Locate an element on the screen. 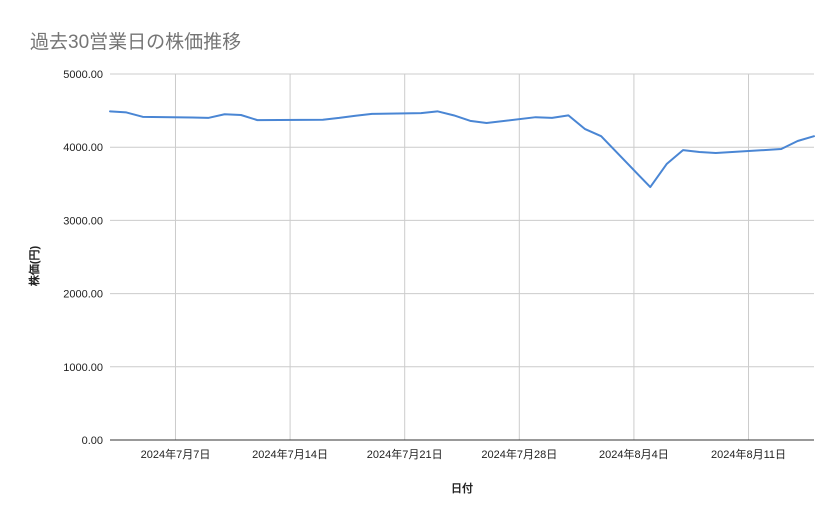 The height and width of the screenshot is (519, 839). y-tick-label: 4000.00 is located at coordinates (83, 148).